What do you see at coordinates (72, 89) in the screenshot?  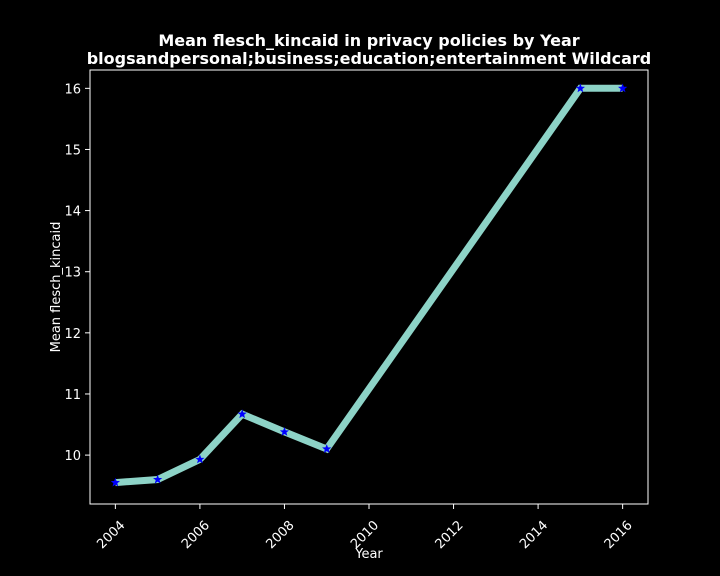 I see `y-tick-label: 16` at bounding box center [72, 89].